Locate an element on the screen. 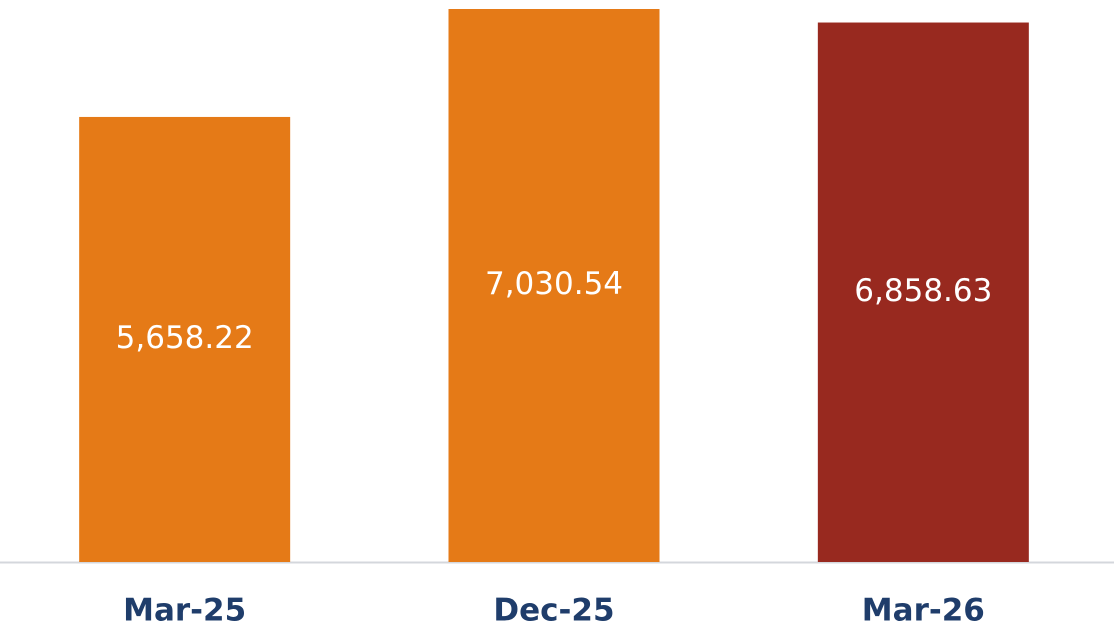  x-tick-label: Mar-26 is located at coordinates (923, 611).